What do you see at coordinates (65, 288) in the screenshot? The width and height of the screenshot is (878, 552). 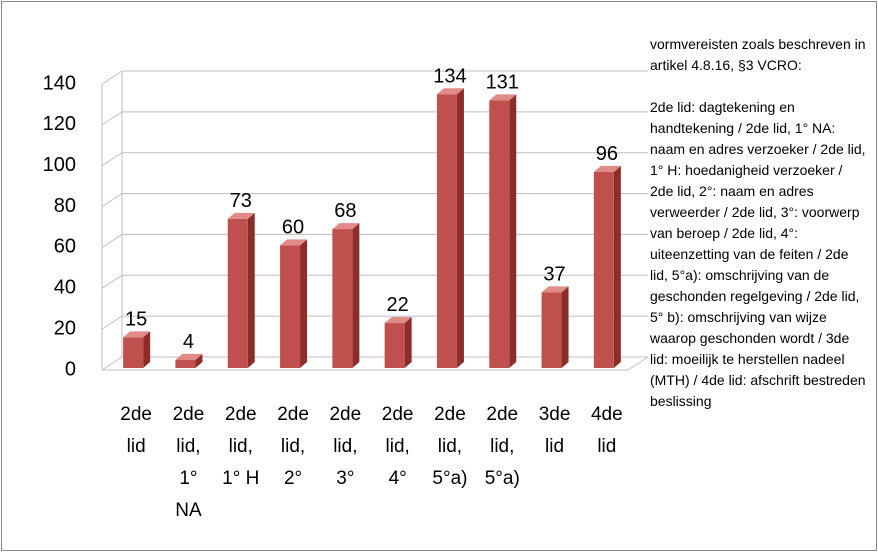 I see `y-tick-label: 40` at bounding box center [65, 288].